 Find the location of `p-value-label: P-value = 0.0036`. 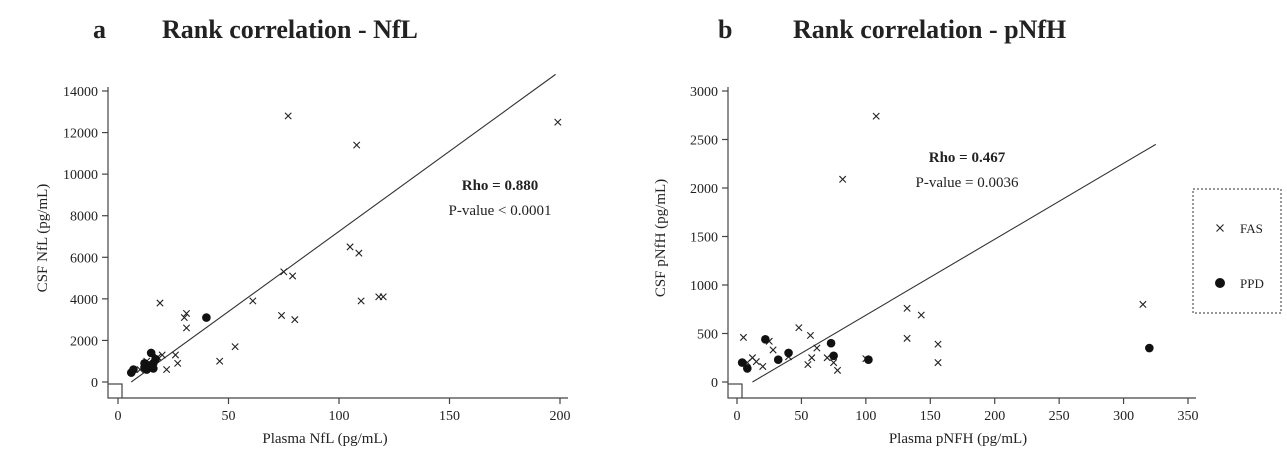

p-value-label: P-value = 0.0036 is located at coordinates (967, 183).